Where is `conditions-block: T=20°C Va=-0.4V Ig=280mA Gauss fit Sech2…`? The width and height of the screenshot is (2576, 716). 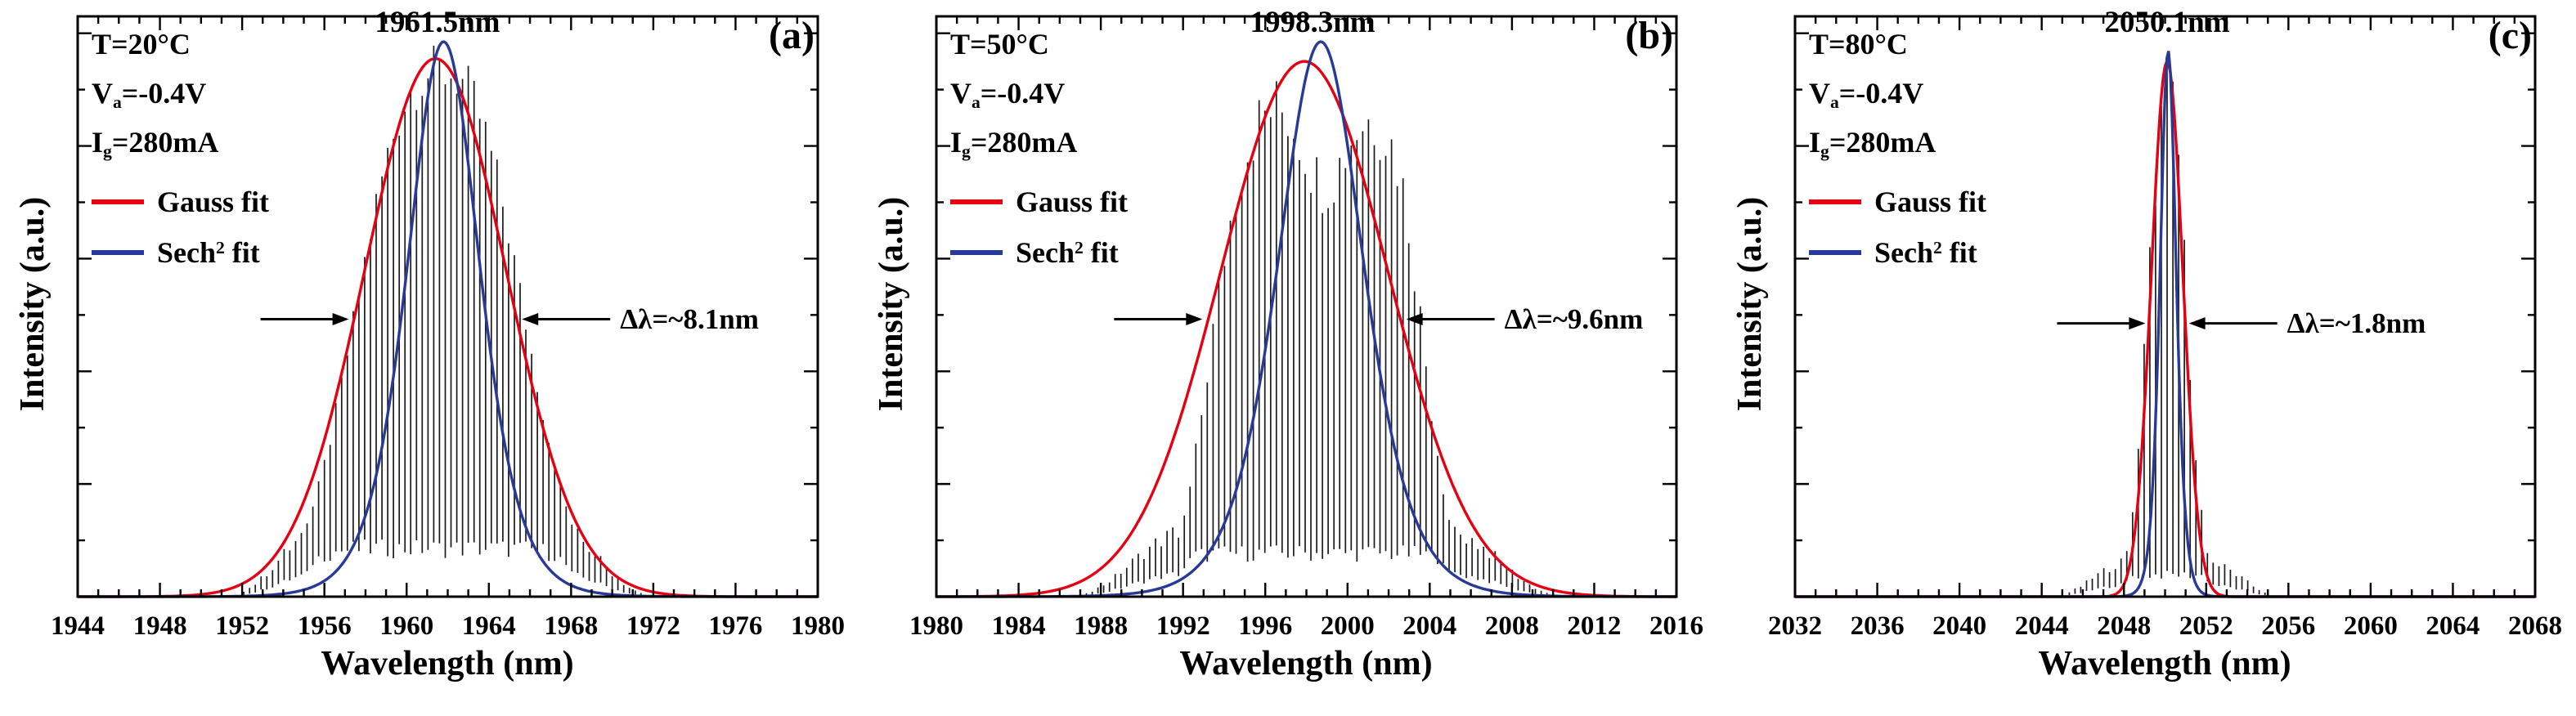
conditions-block: T=20°C Va=-0.4V Ig=280mA Gauss fit Sech2… is located at coordinates (181, 149).